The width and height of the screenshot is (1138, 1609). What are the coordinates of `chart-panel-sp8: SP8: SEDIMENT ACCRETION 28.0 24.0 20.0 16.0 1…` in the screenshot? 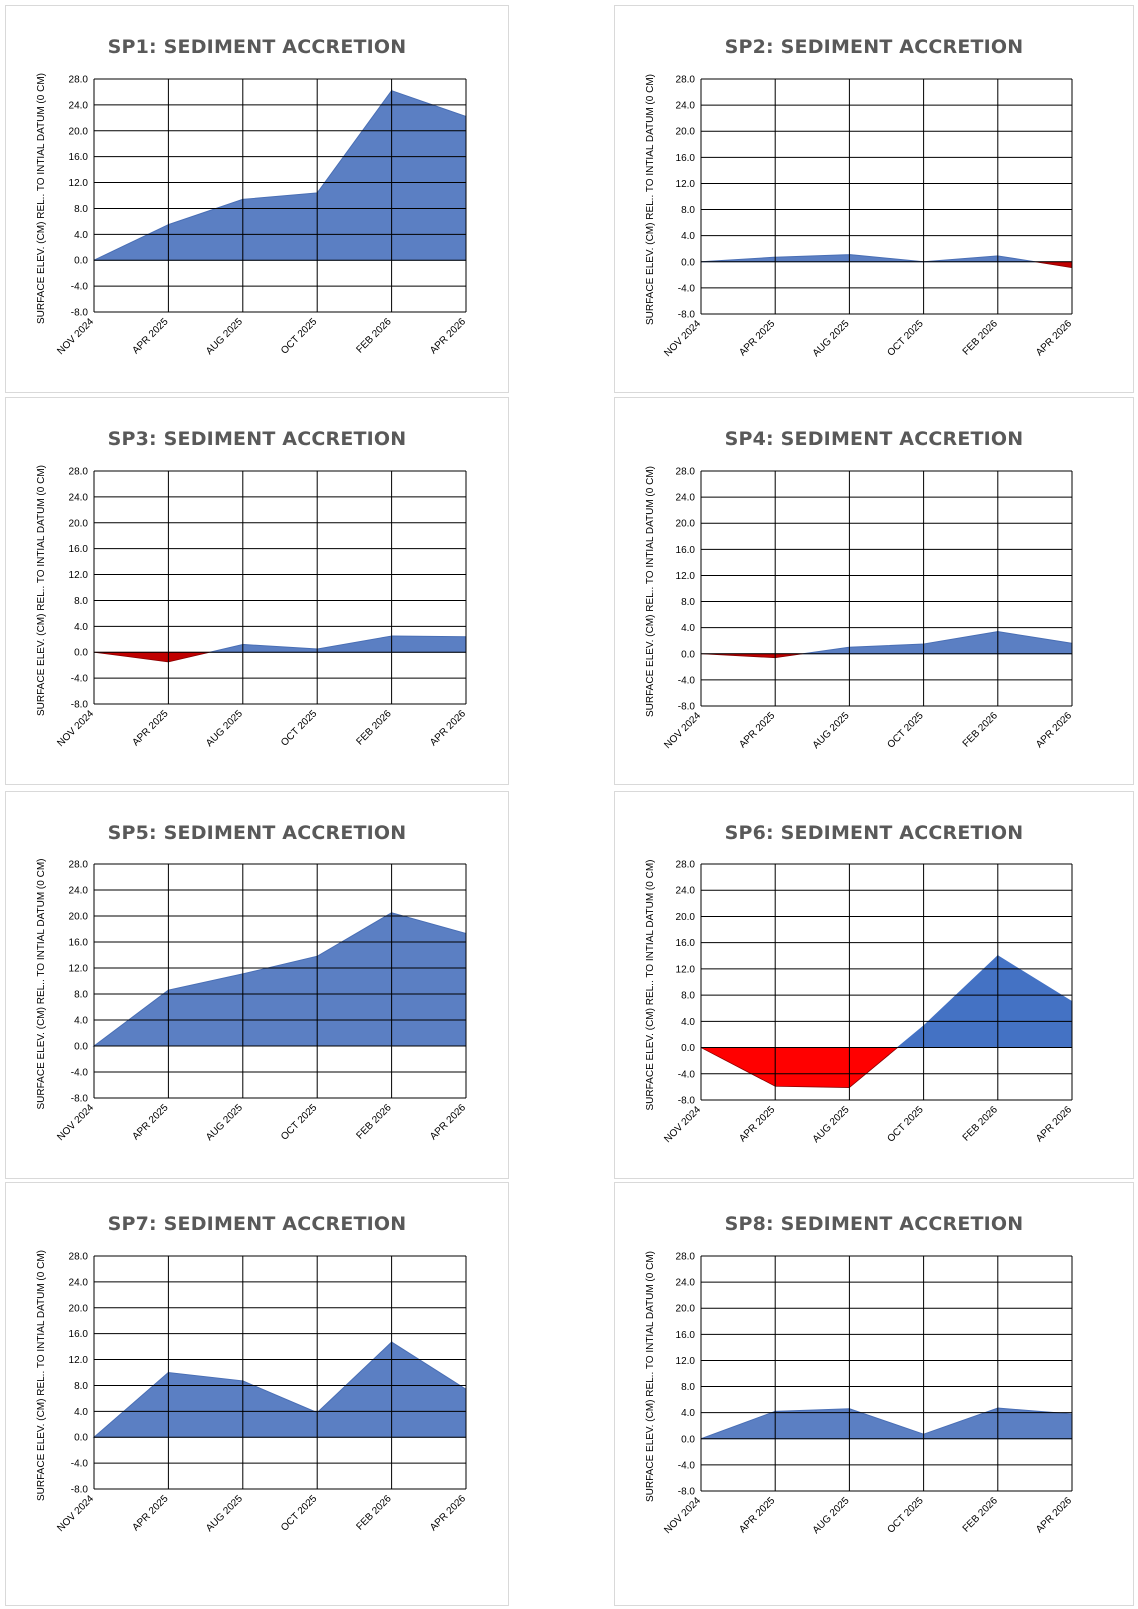 It's located at (874, 1394).